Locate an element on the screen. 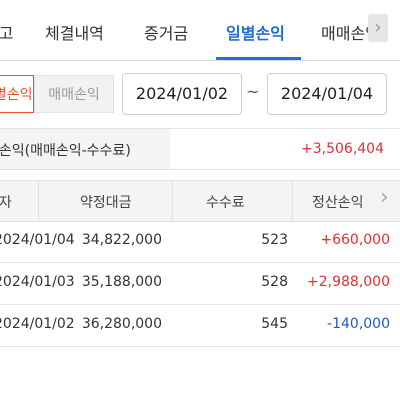  tab-balance: 잔고 is located at coordinates (7, 33).